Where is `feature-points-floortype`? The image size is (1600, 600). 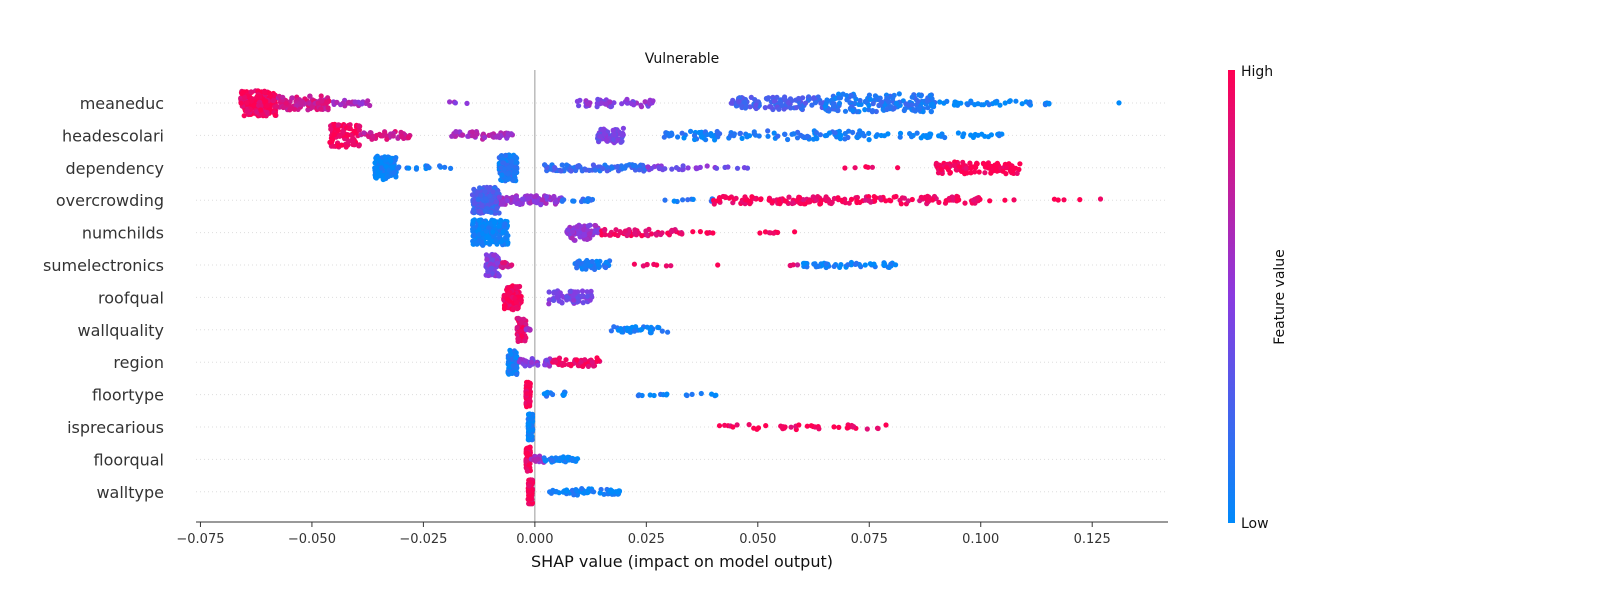
feature-points-floortype is located at coordinates (621, 394).